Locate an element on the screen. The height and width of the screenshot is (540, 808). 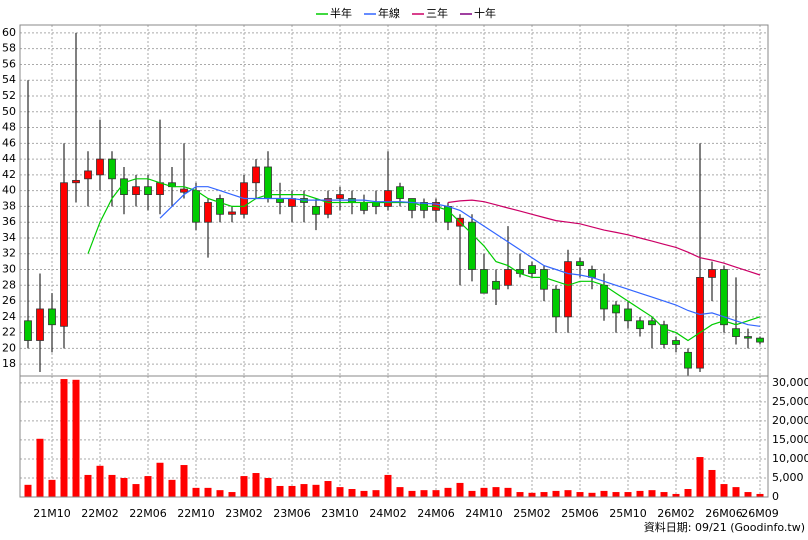
y2-tick-label: 20,000 is located at coordinates (790, 420).